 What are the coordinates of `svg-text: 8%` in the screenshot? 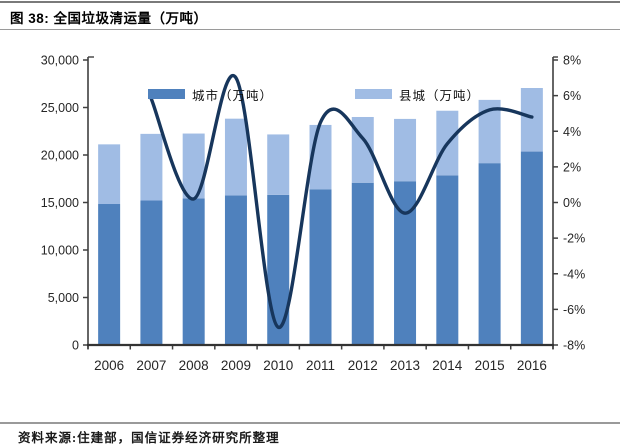 It's located at (572, 61).